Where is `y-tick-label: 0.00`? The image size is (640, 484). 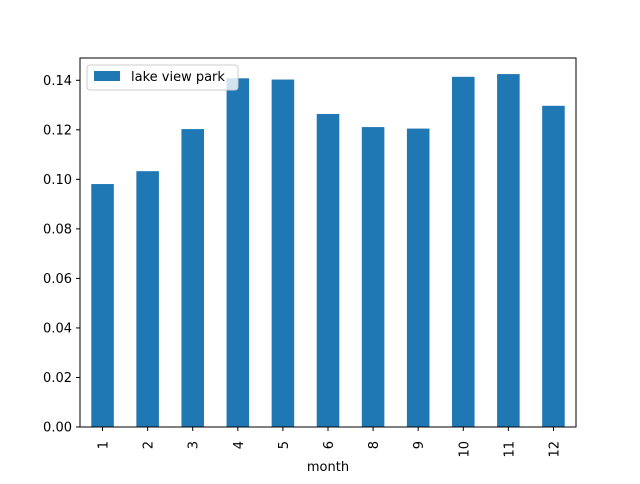 y-tick-label: 0.00 is located at coordinates (57, 428).